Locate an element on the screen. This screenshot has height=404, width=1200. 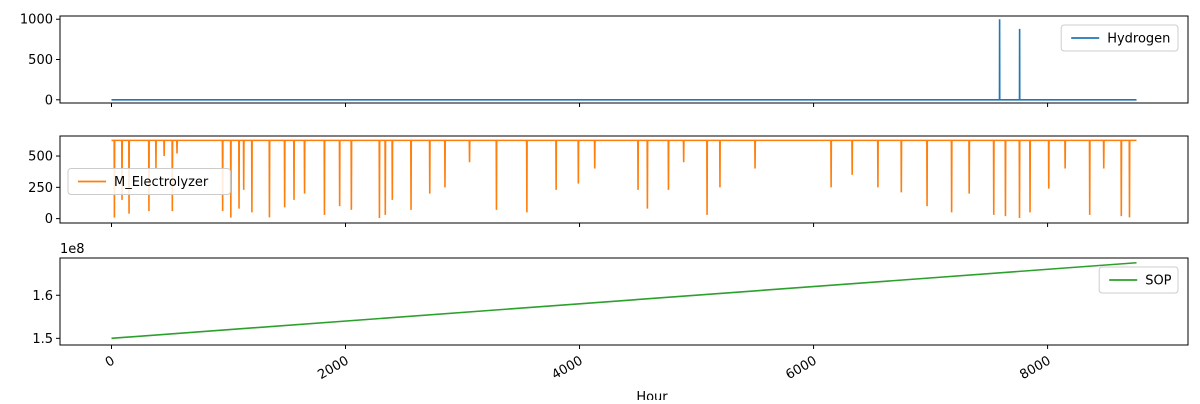
legend-label: M_Electrolyzer is located at coordinates (161, 182).